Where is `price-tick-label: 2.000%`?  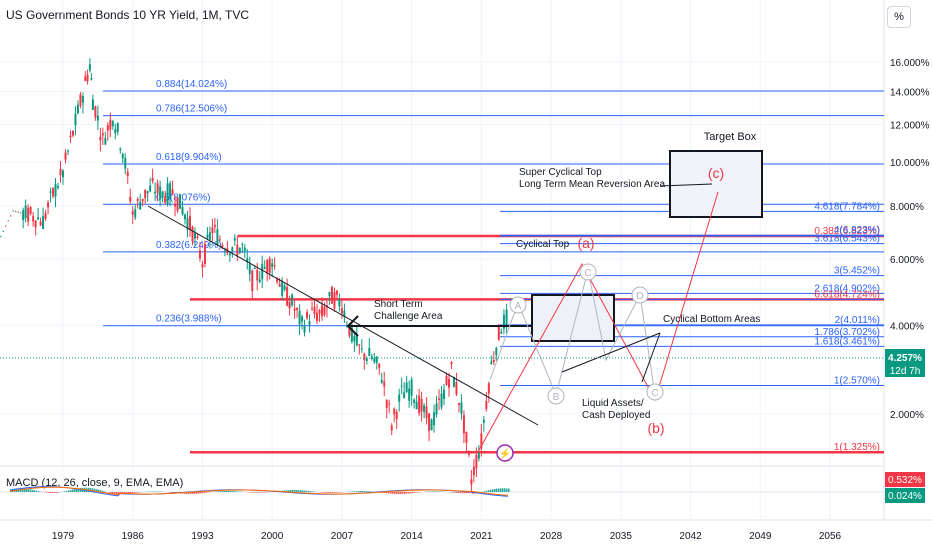
price-tick-label: 2.000% is located at coordinates (907, 415).